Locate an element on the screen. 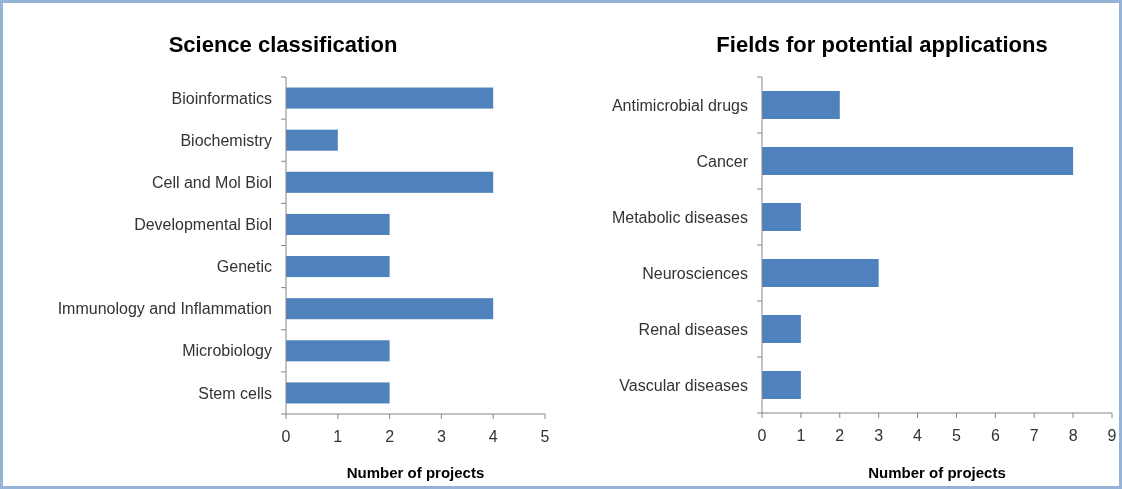  y-tick-label: Neurosciences is located at coordinates (695, 273).